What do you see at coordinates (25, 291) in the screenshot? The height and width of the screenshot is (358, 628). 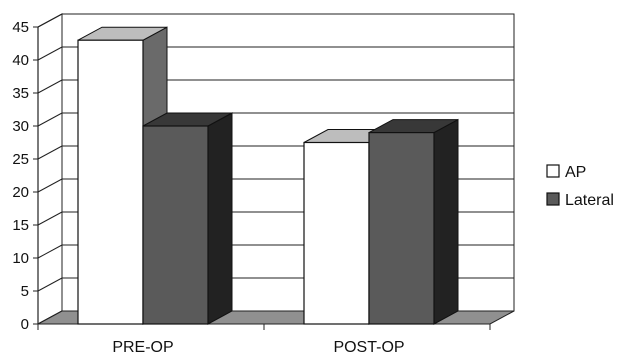 I see `y-tick-label: 5` at bounding box center [25, 291].